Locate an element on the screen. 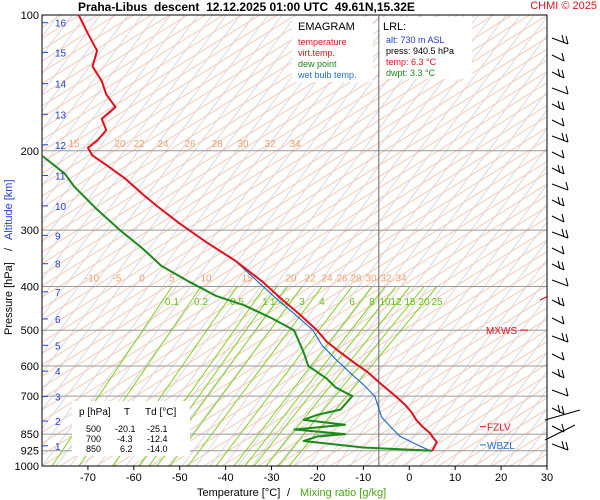  table-row-700-td: -12.4 is located at coordinates (157, 439).